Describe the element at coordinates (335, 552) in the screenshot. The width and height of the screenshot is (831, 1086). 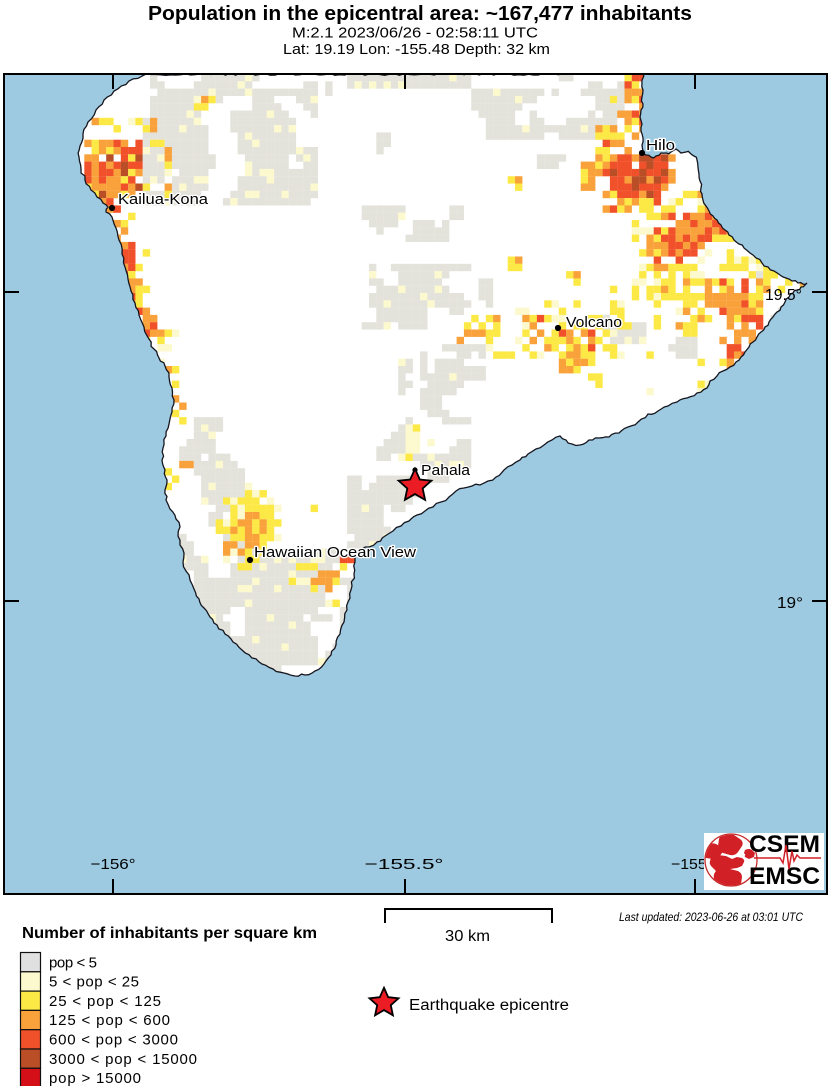
I see `svg-text: Hawaiian Ocean View` at that location.